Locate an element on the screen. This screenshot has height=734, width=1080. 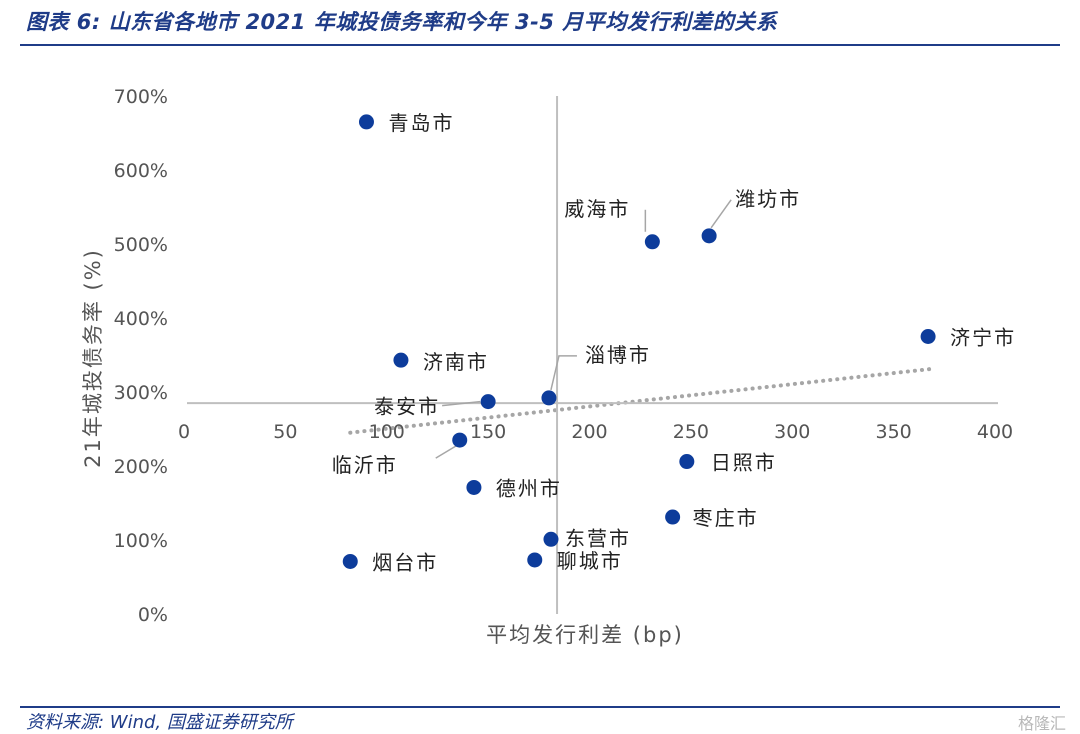
x-tick-label: 300 is located at coordinates (792, 432).